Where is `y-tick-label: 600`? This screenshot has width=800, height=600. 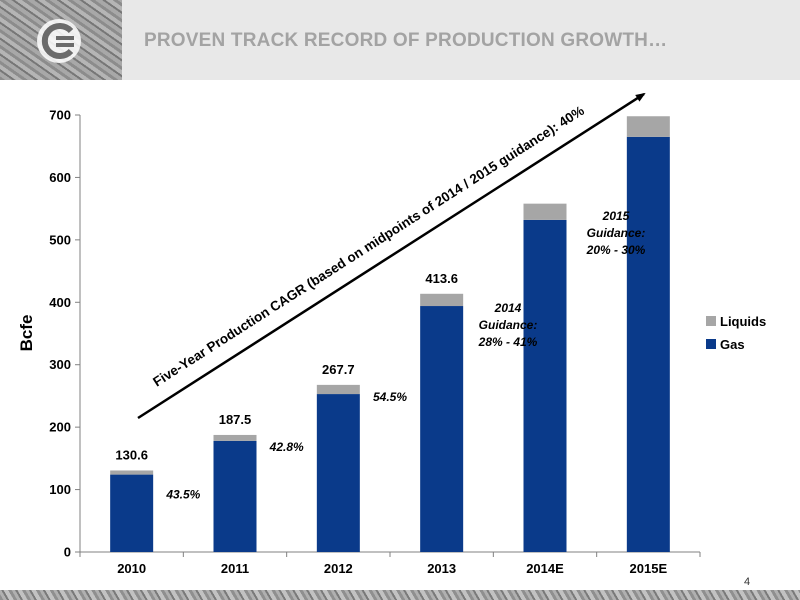 y-tick-label: 600 is located at coordinates (60, 177).